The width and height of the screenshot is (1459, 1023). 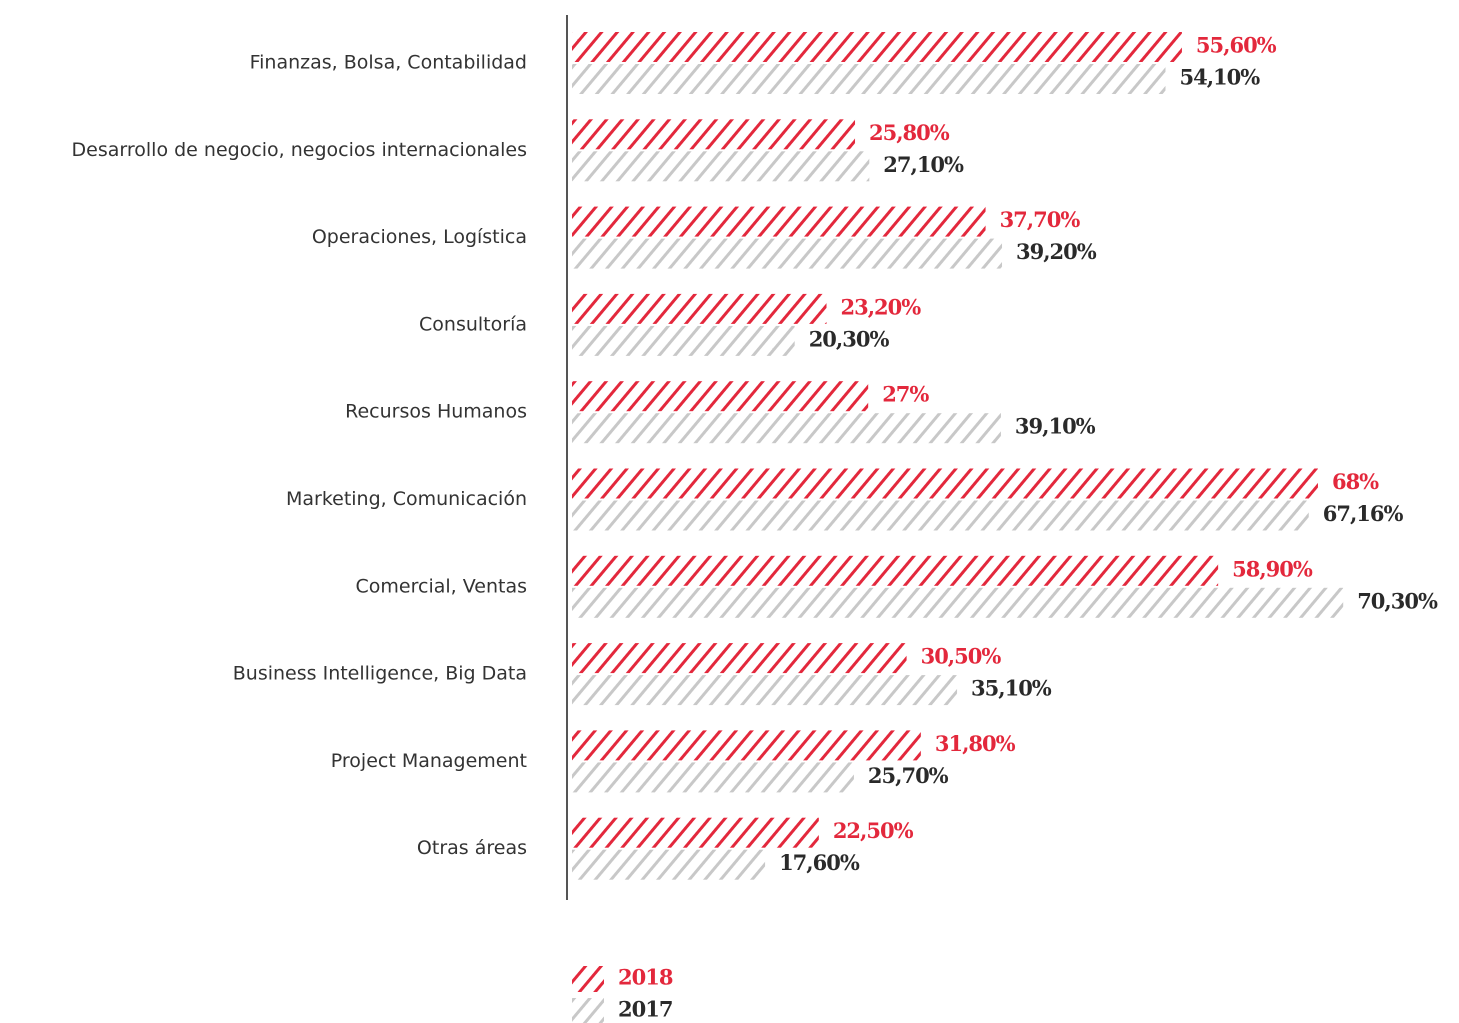 What do you see at coordinates (472, 848) in the screenshot?
I see `category-label: Otras áreas` at bounding box center [472, 848].